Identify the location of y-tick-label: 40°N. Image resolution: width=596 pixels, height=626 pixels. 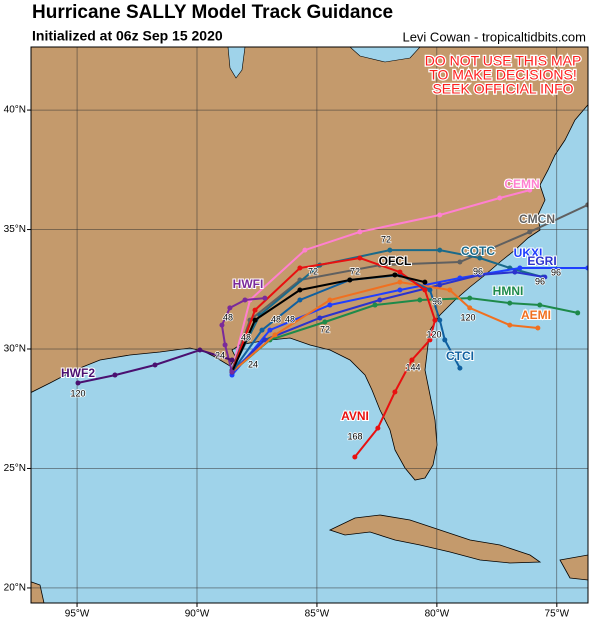
(15, 110).